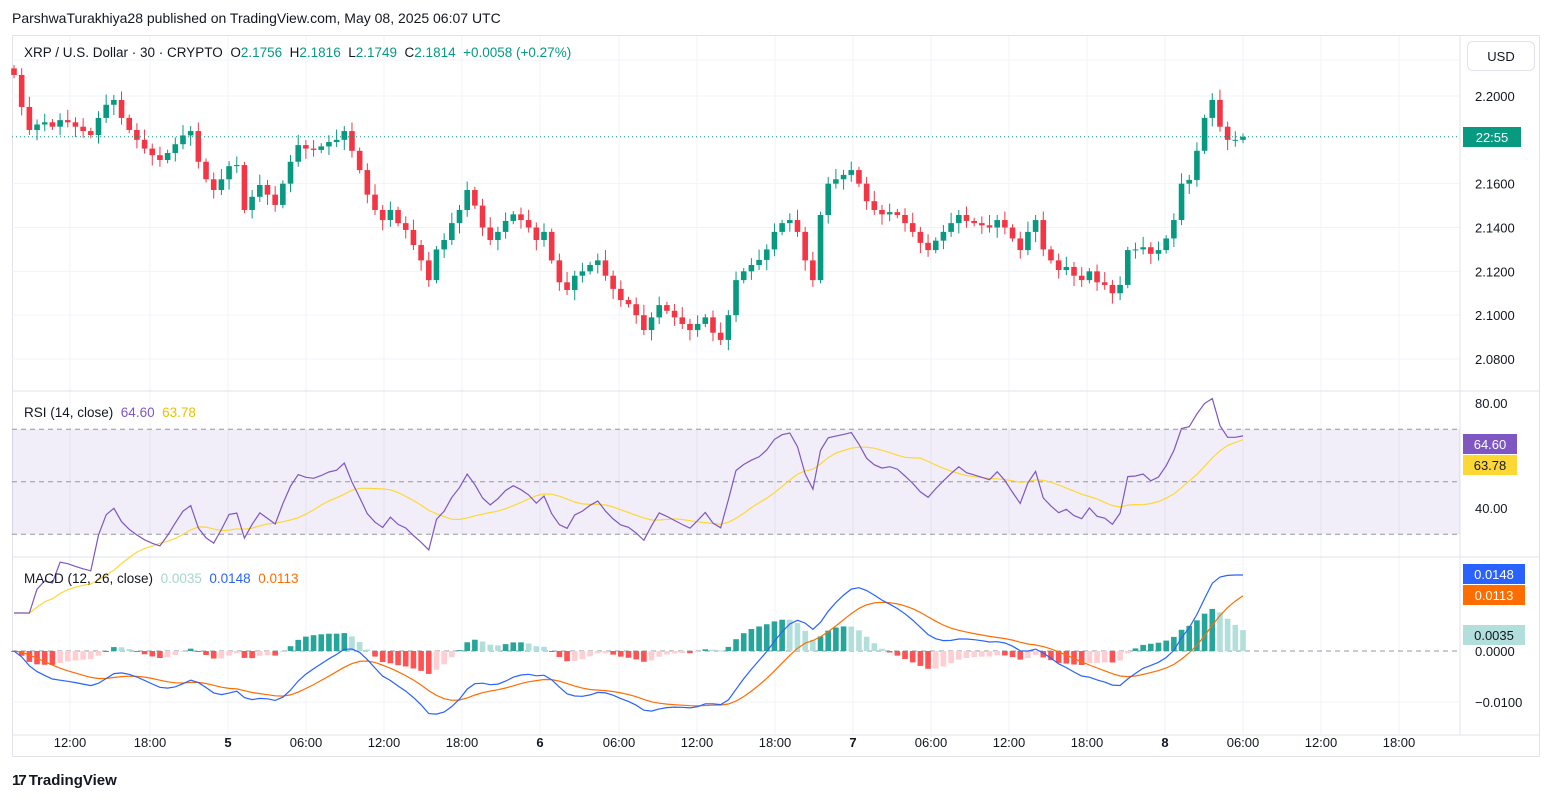 This screenshot has width=1553, height=803. I want to click on tradingview-logo: 17 TradingView, so click(64, 780).